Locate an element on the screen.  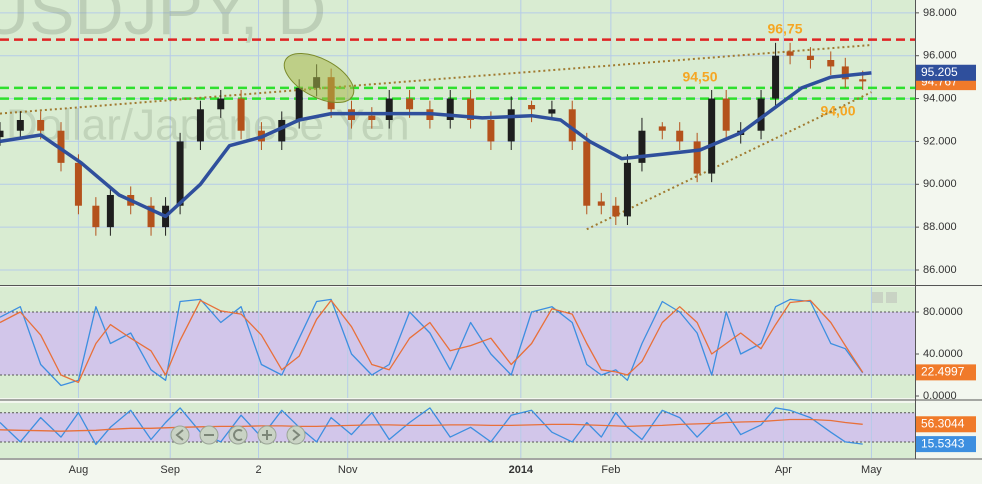
y-tick-label: 40.0000 is located at coordinates (943, 354).